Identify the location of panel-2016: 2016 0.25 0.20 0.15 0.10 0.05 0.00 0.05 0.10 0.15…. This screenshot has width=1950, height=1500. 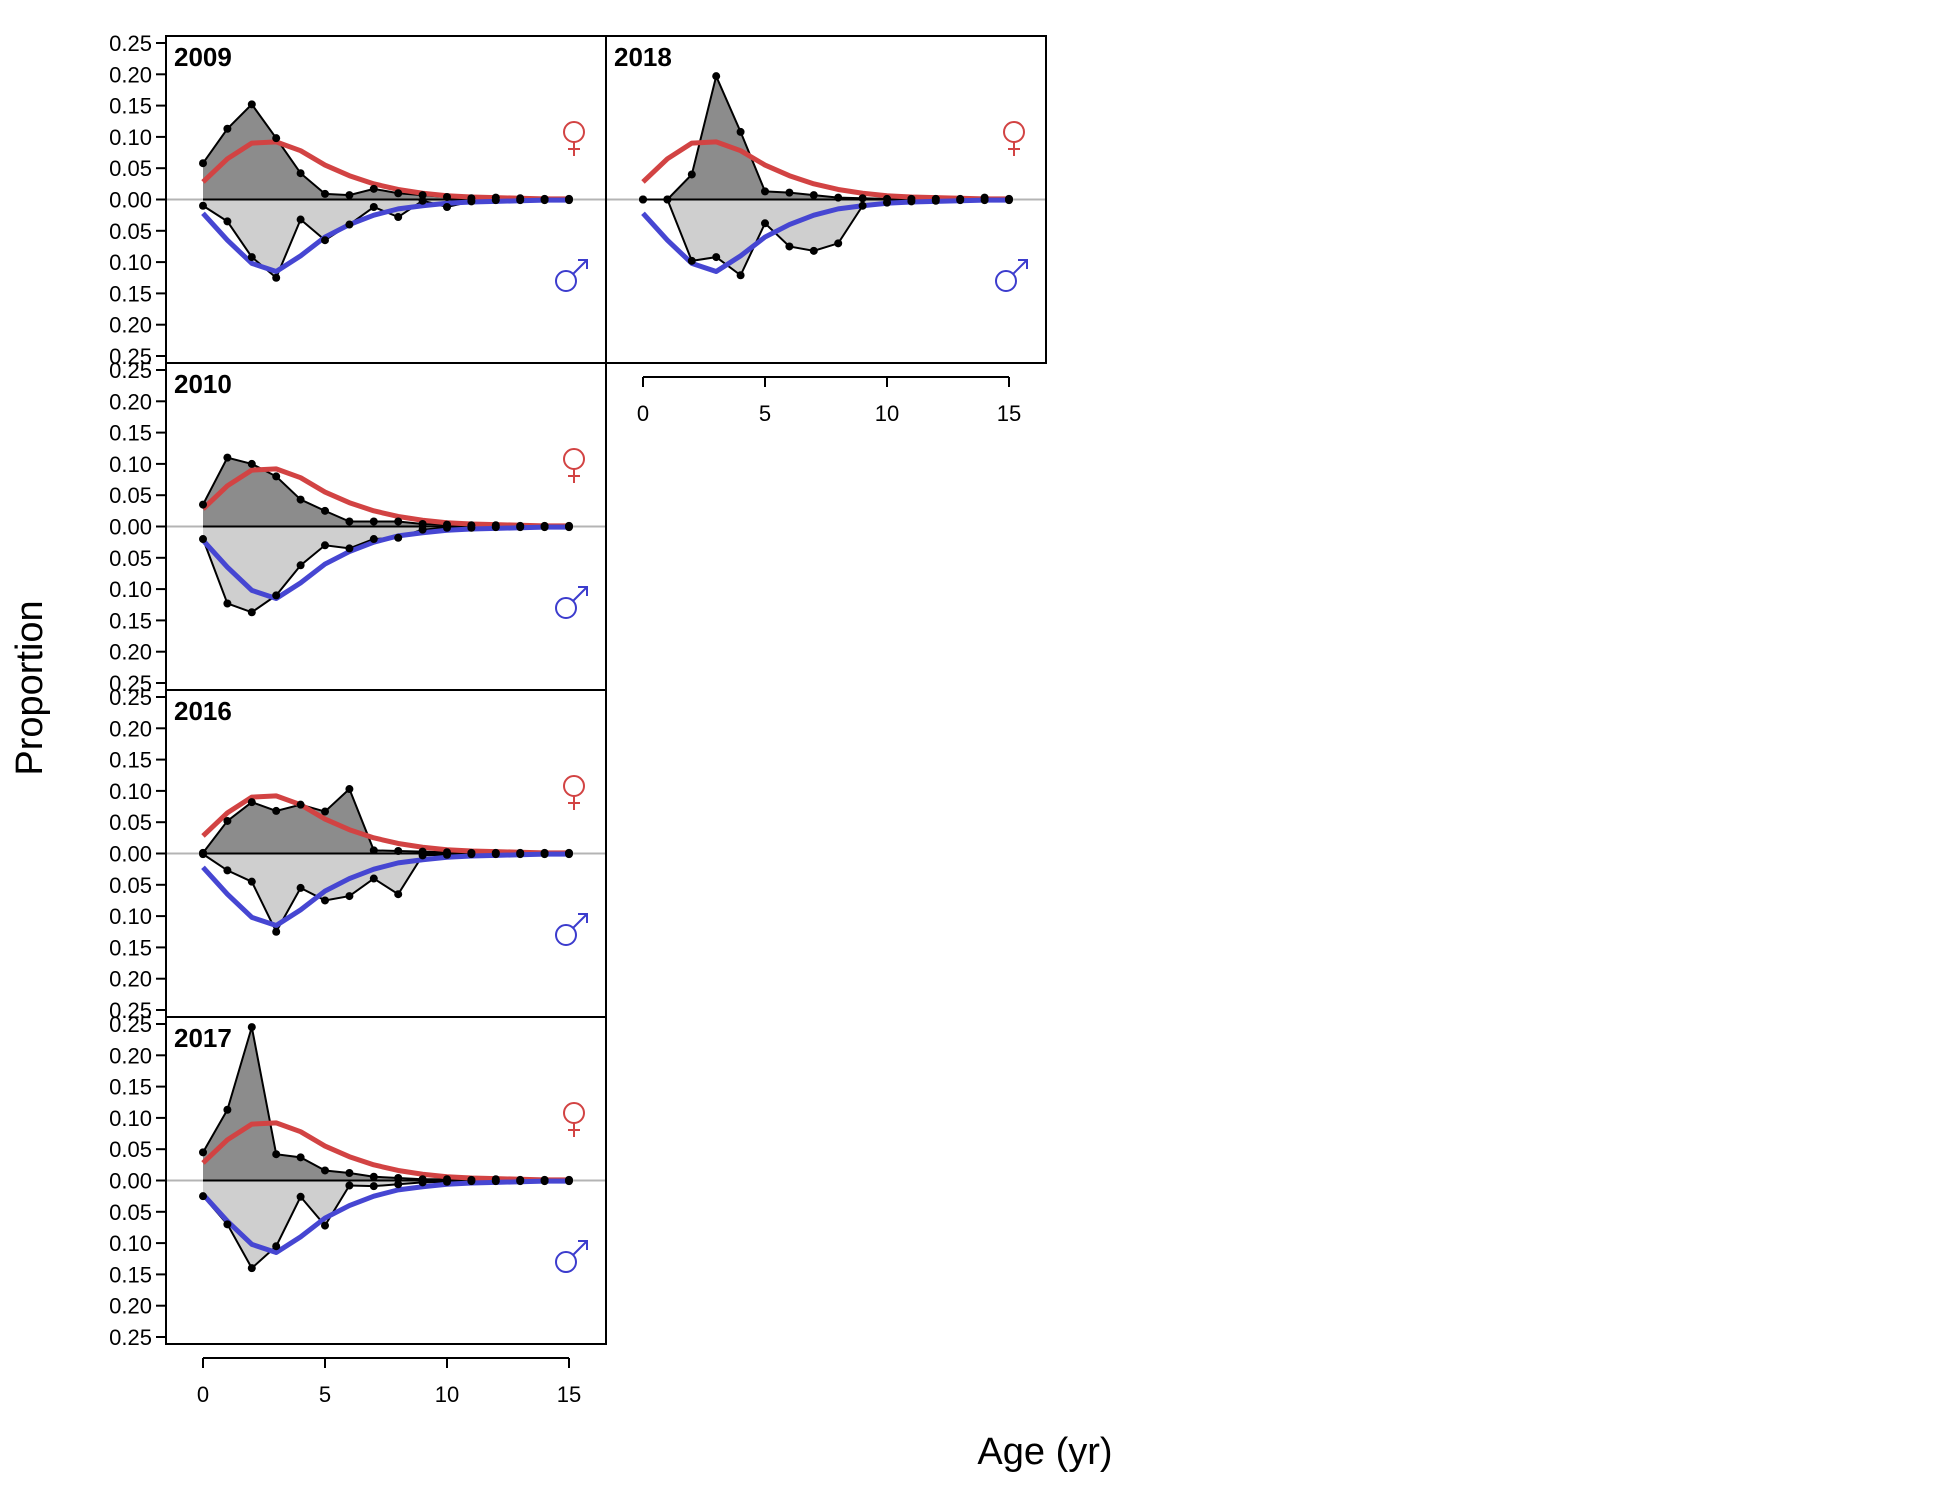
(358, 854).